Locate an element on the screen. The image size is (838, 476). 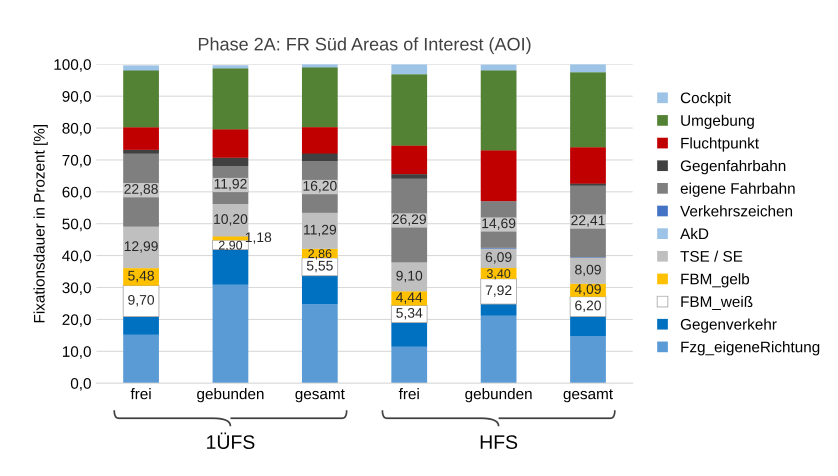
data-label: 5,48 is located at coordinates (141, 276).